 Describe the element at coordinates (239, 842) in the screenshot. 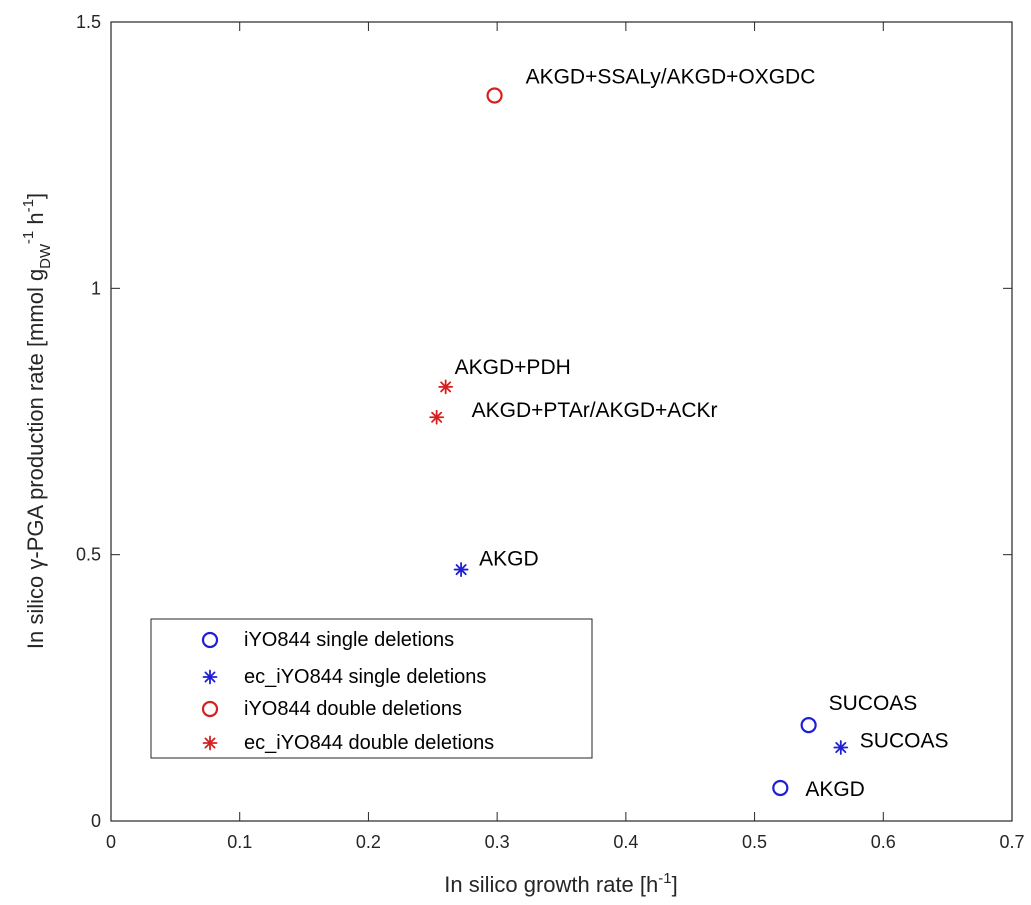

I see `x-tick-label: 0.1` at that location.